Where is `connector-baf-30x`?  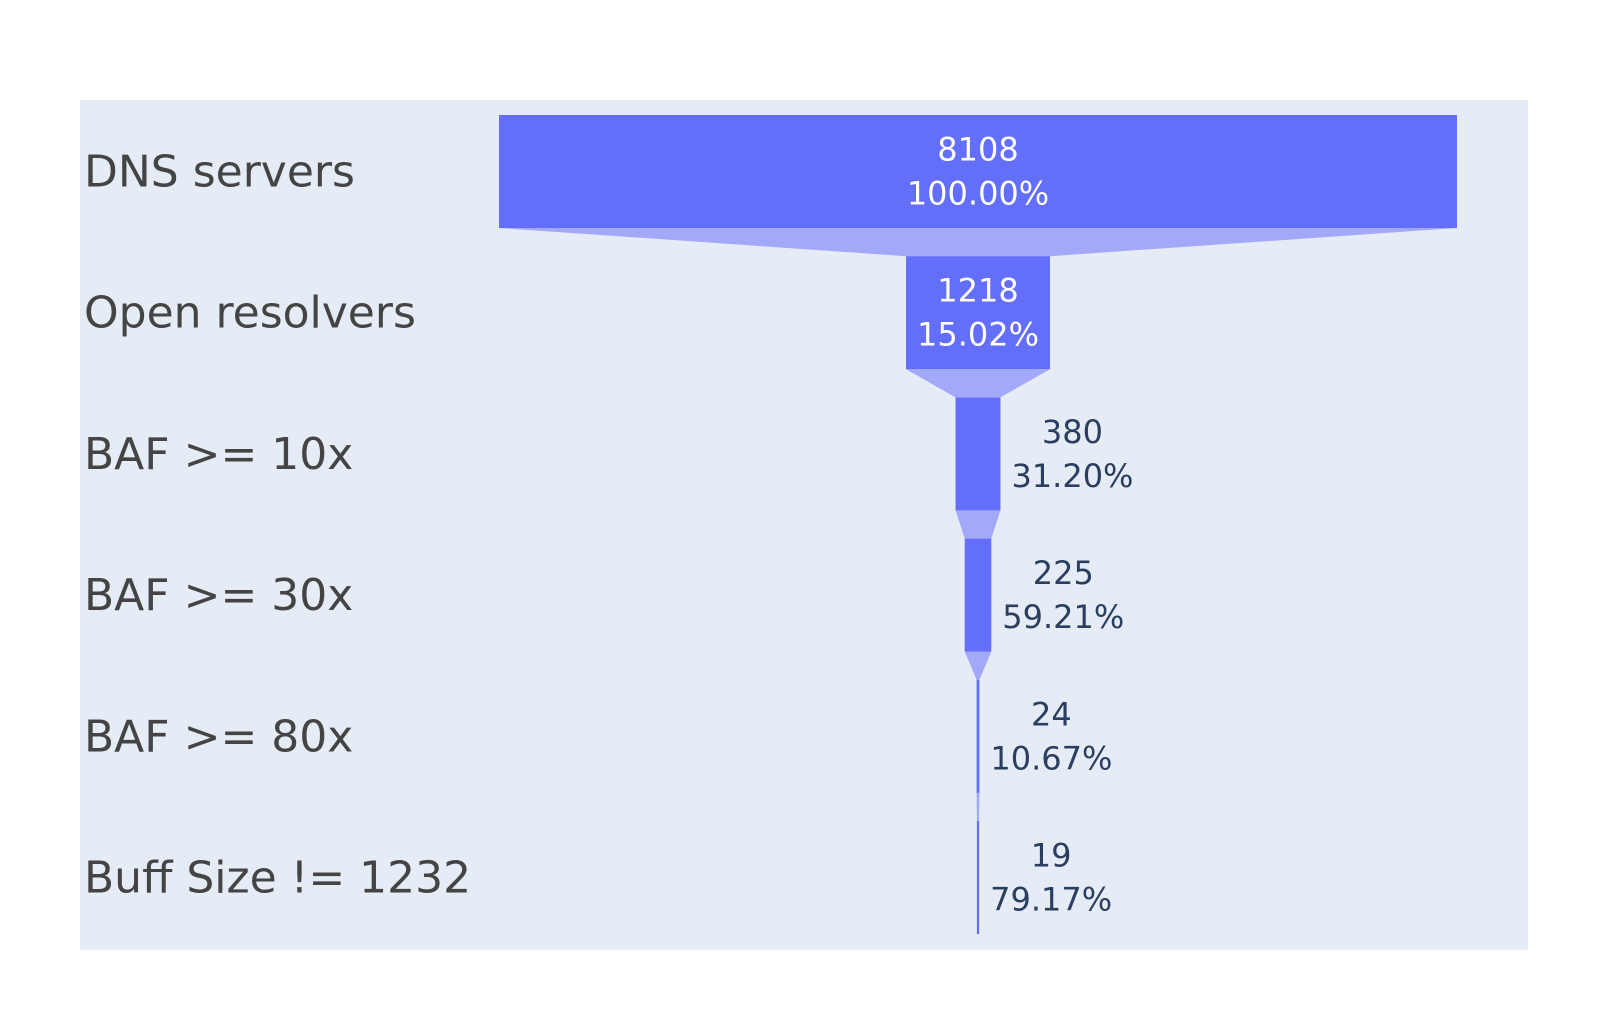 connector-baf-30x is located at coordinates (978, 665).